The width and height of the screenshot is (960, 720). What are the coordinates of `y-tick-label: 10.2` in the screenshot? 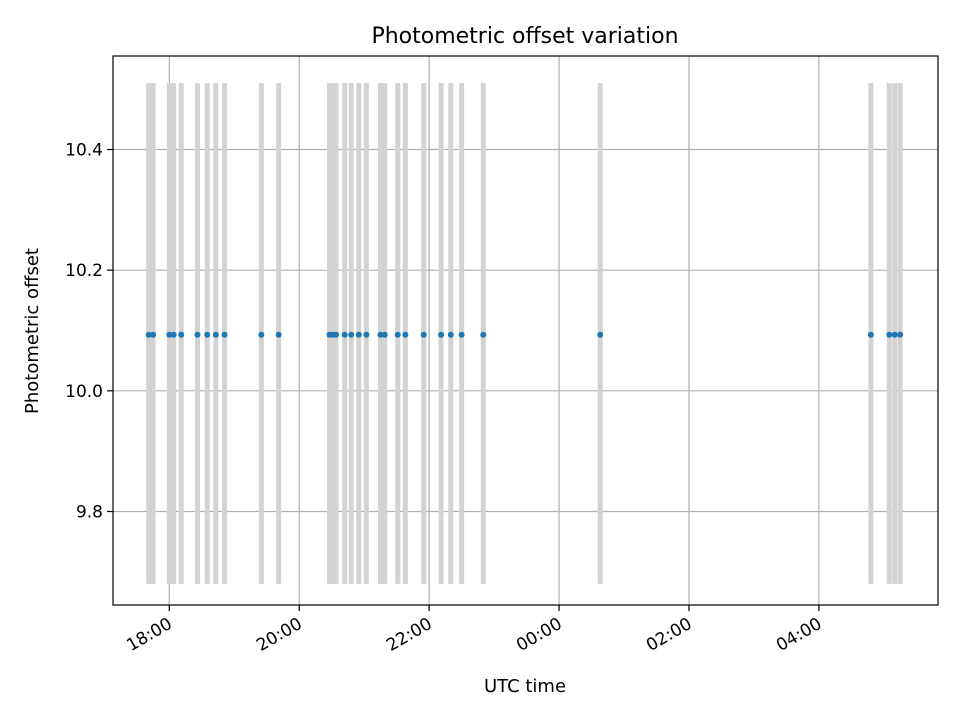 It's located at (84, 271).